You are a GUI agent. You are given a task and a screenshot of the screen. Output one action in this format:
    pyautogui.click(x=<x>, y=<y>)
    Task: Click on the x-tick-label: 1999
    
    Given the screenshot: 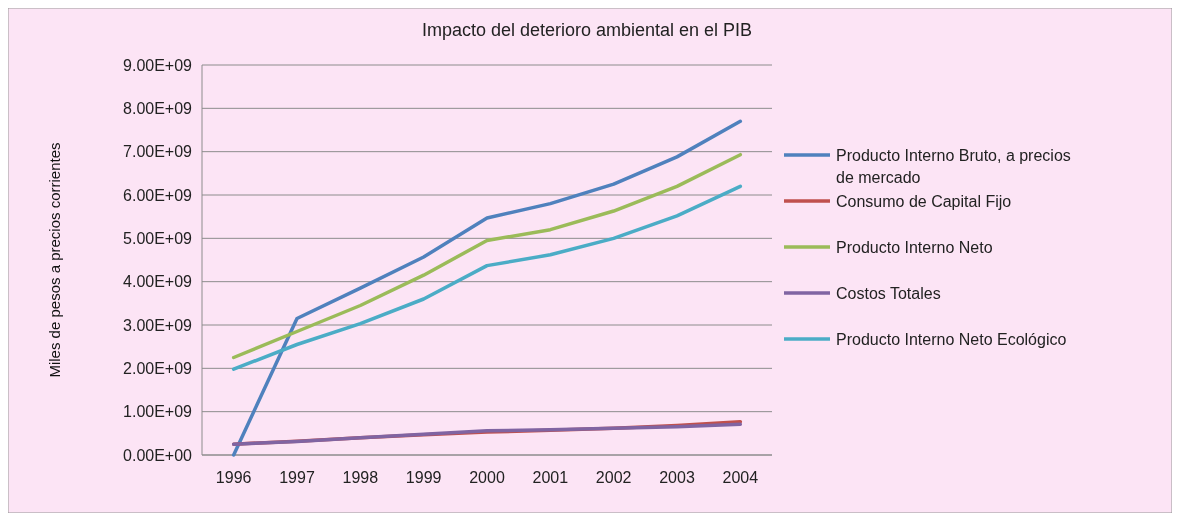 What is the action you would take?
    pyautogui.click(x=423, y=477)
    